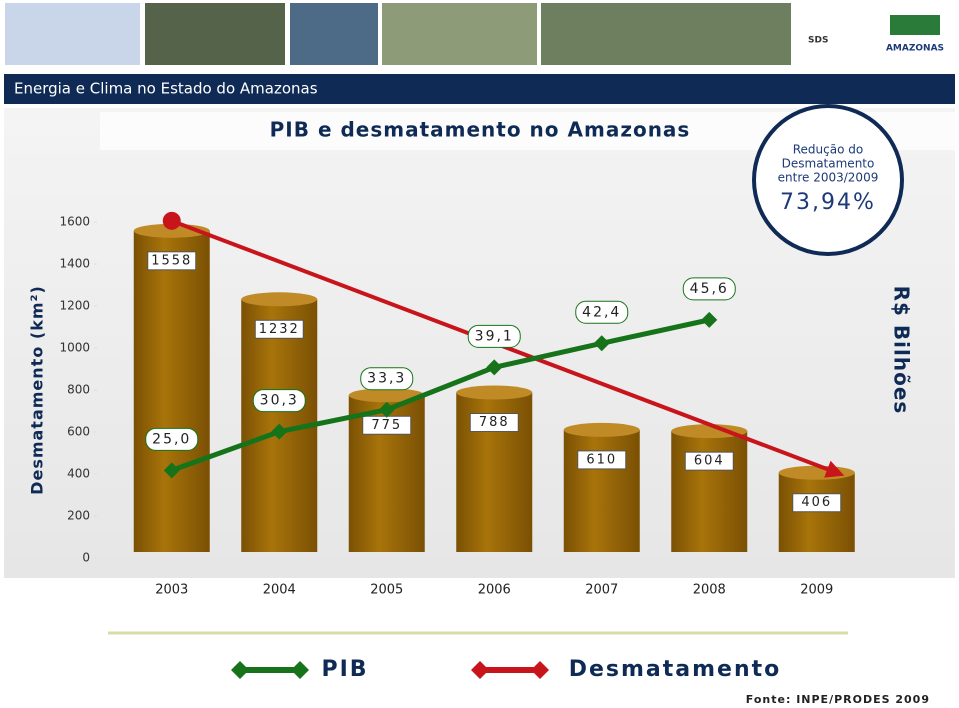  What do you see at coordinates (828, 164) in the screenshot?
I see `callout-text: Desmatamento` at bounding box center [828, 164].